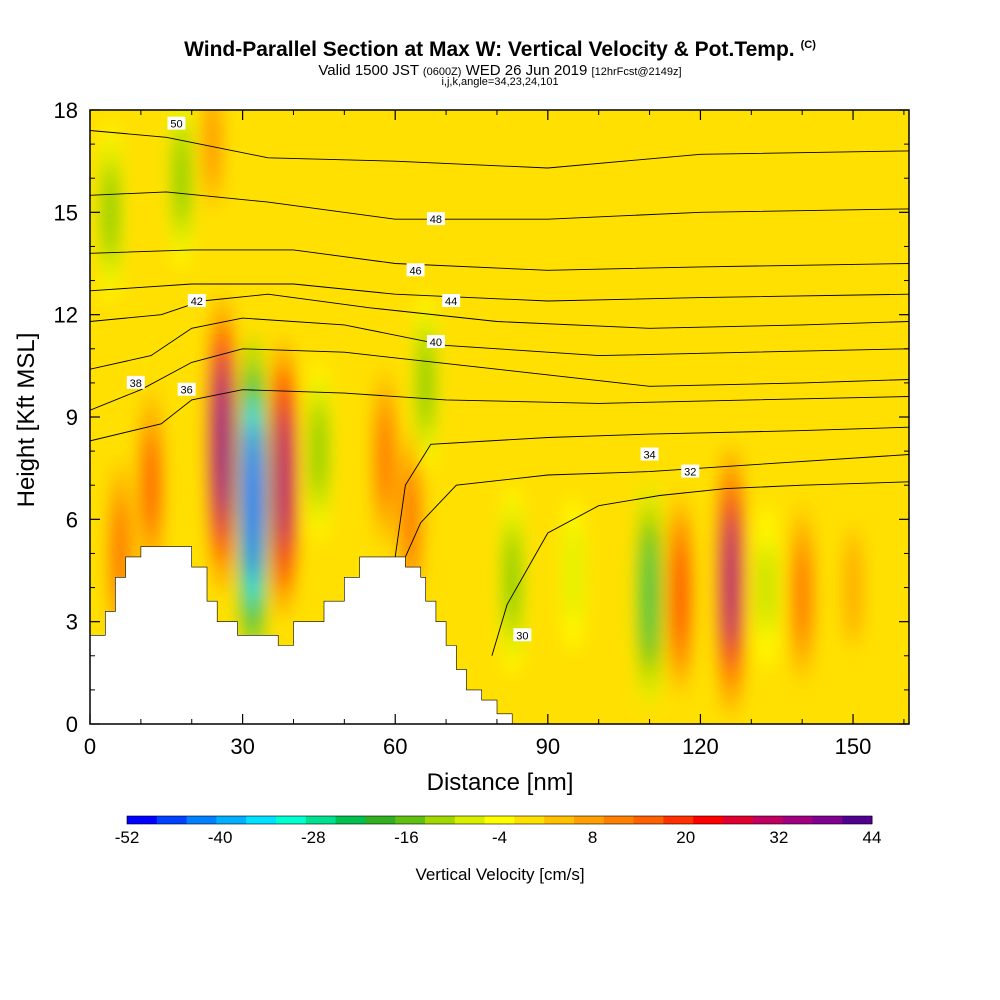 The image size is (1000, 1000). I want to click on theta-label-38: 38, so click(136, 384).